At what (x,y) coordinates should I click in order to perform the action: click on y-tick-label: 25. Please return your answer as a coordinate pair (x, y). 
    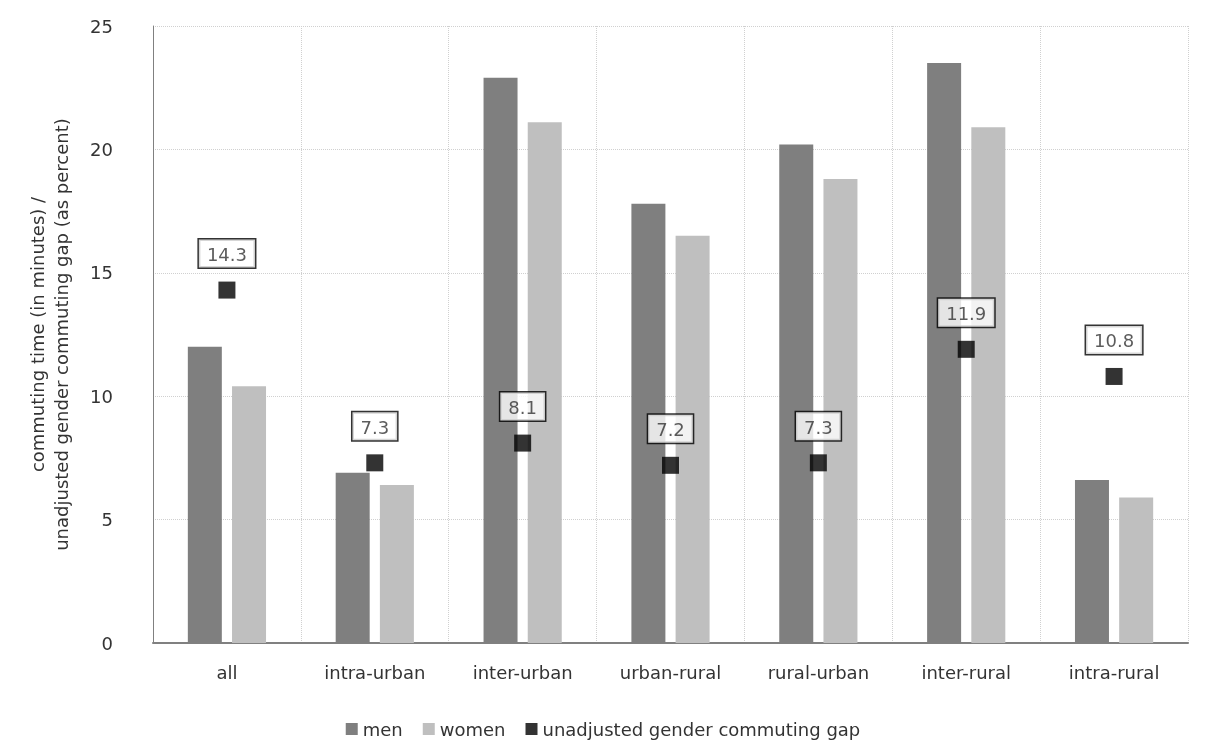
    Looking at the image, I should click on (101, 26).